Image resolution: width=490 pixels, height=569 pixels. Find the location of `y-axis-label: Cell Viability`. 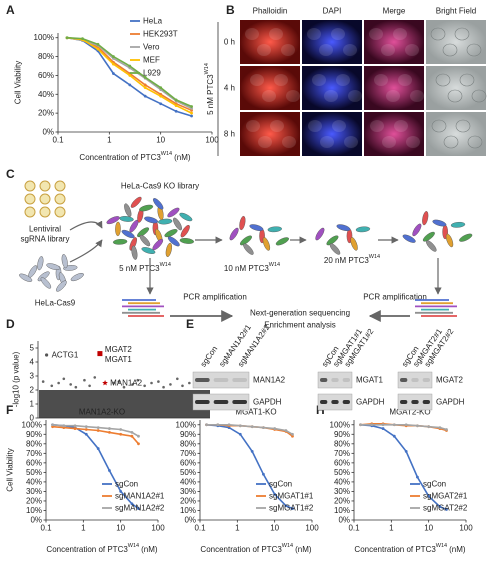

y-axis-label: Cell Viability is located at coordinates (18, 82).